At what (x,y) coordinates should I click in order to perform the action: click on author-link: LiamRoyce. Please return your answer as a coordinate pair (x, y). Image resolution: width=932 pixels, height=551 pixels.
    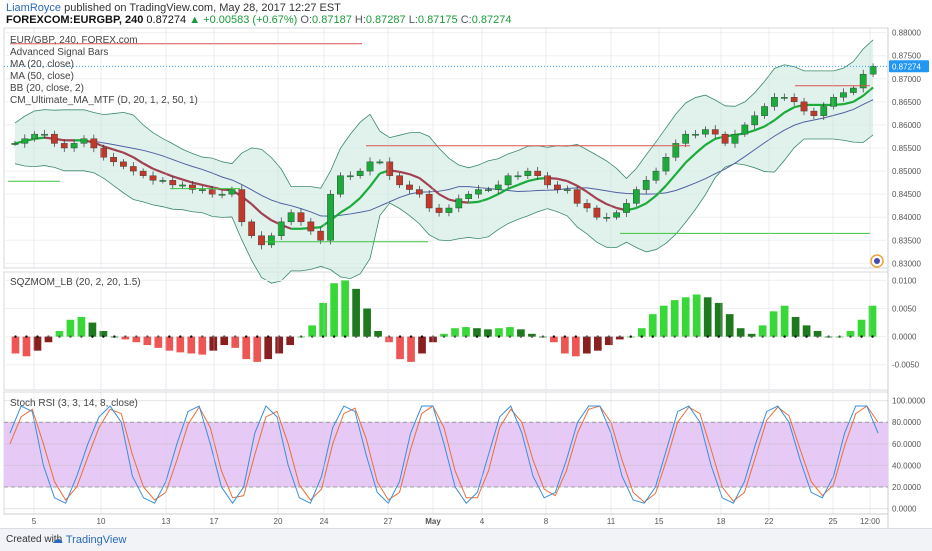
    Looking at the image, I should click on (34, 8).